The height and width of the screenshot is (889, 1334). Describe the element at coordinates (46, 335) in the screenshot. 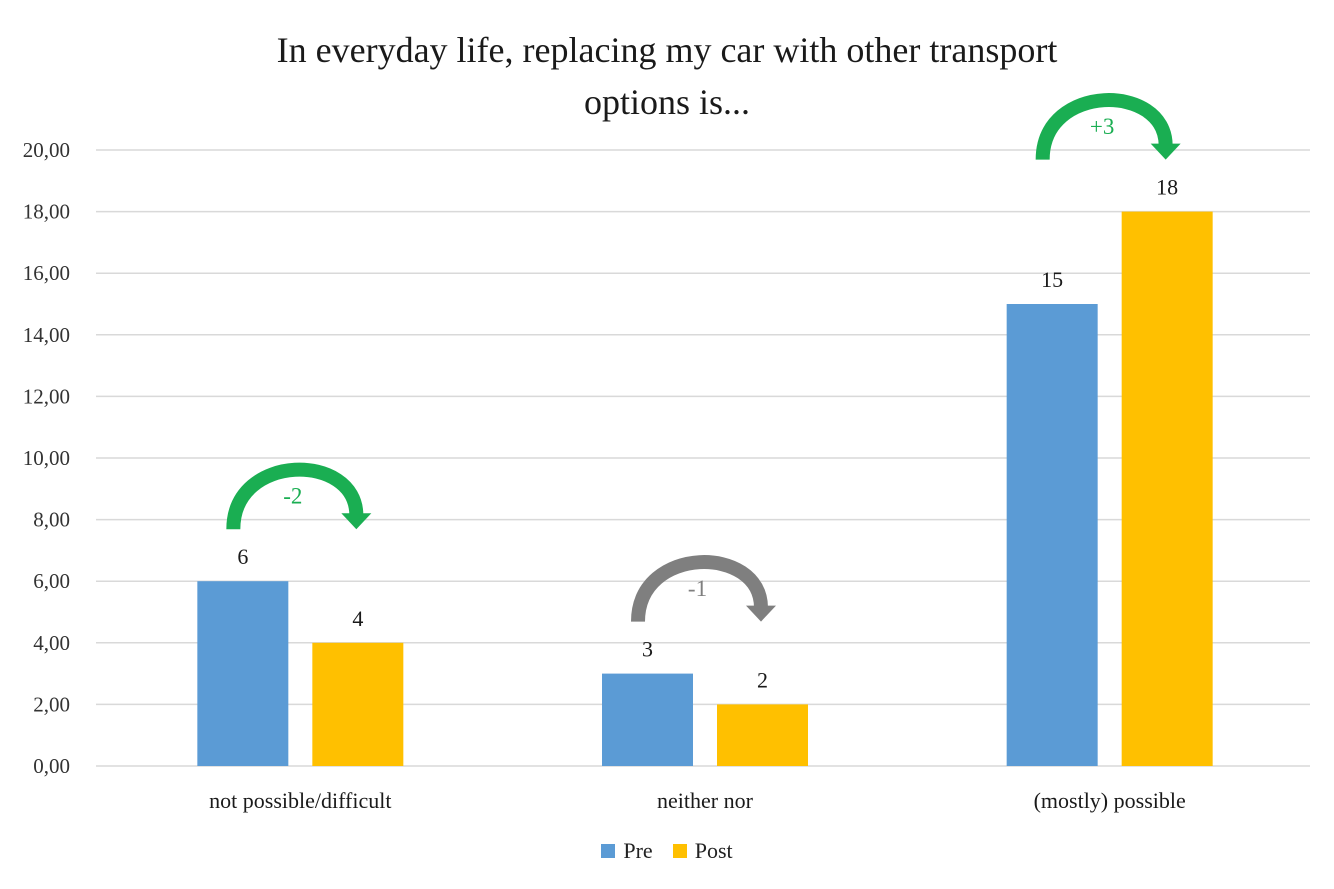

I see `y-tick-label: 14,00` at that location.